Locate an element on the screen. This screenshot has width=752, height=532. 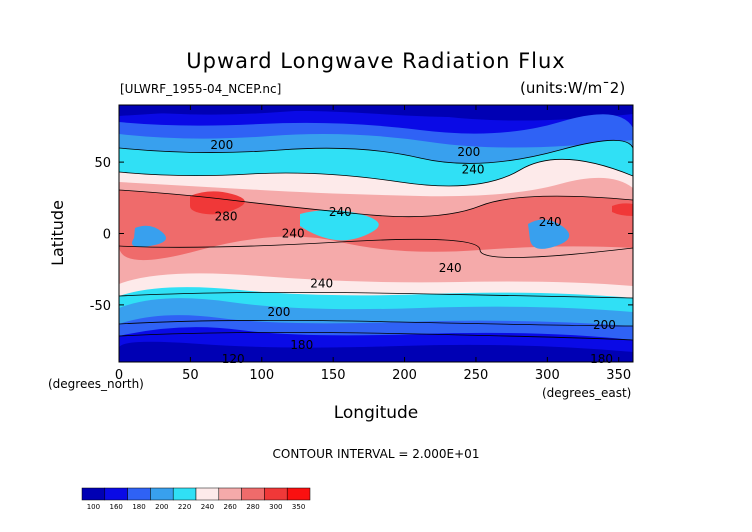
x-axis-units: (degrees_east) is located at coordinates (587, 393).